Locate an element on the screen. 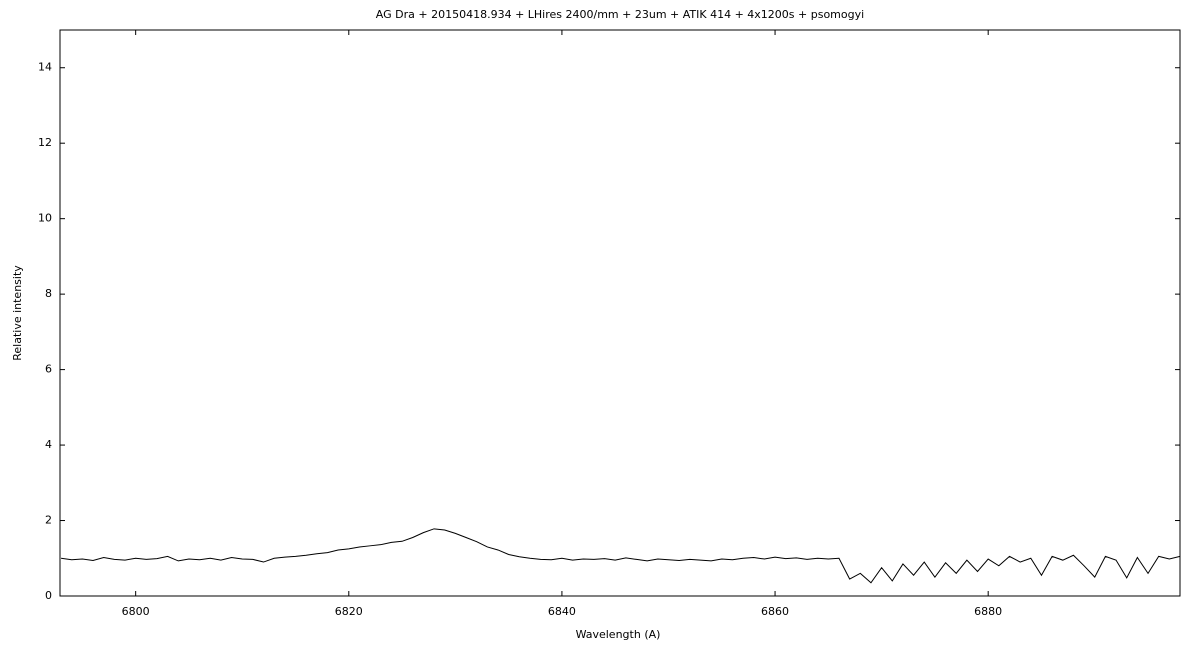  y-tick-label: 10 is located at coordinates (45, 218).